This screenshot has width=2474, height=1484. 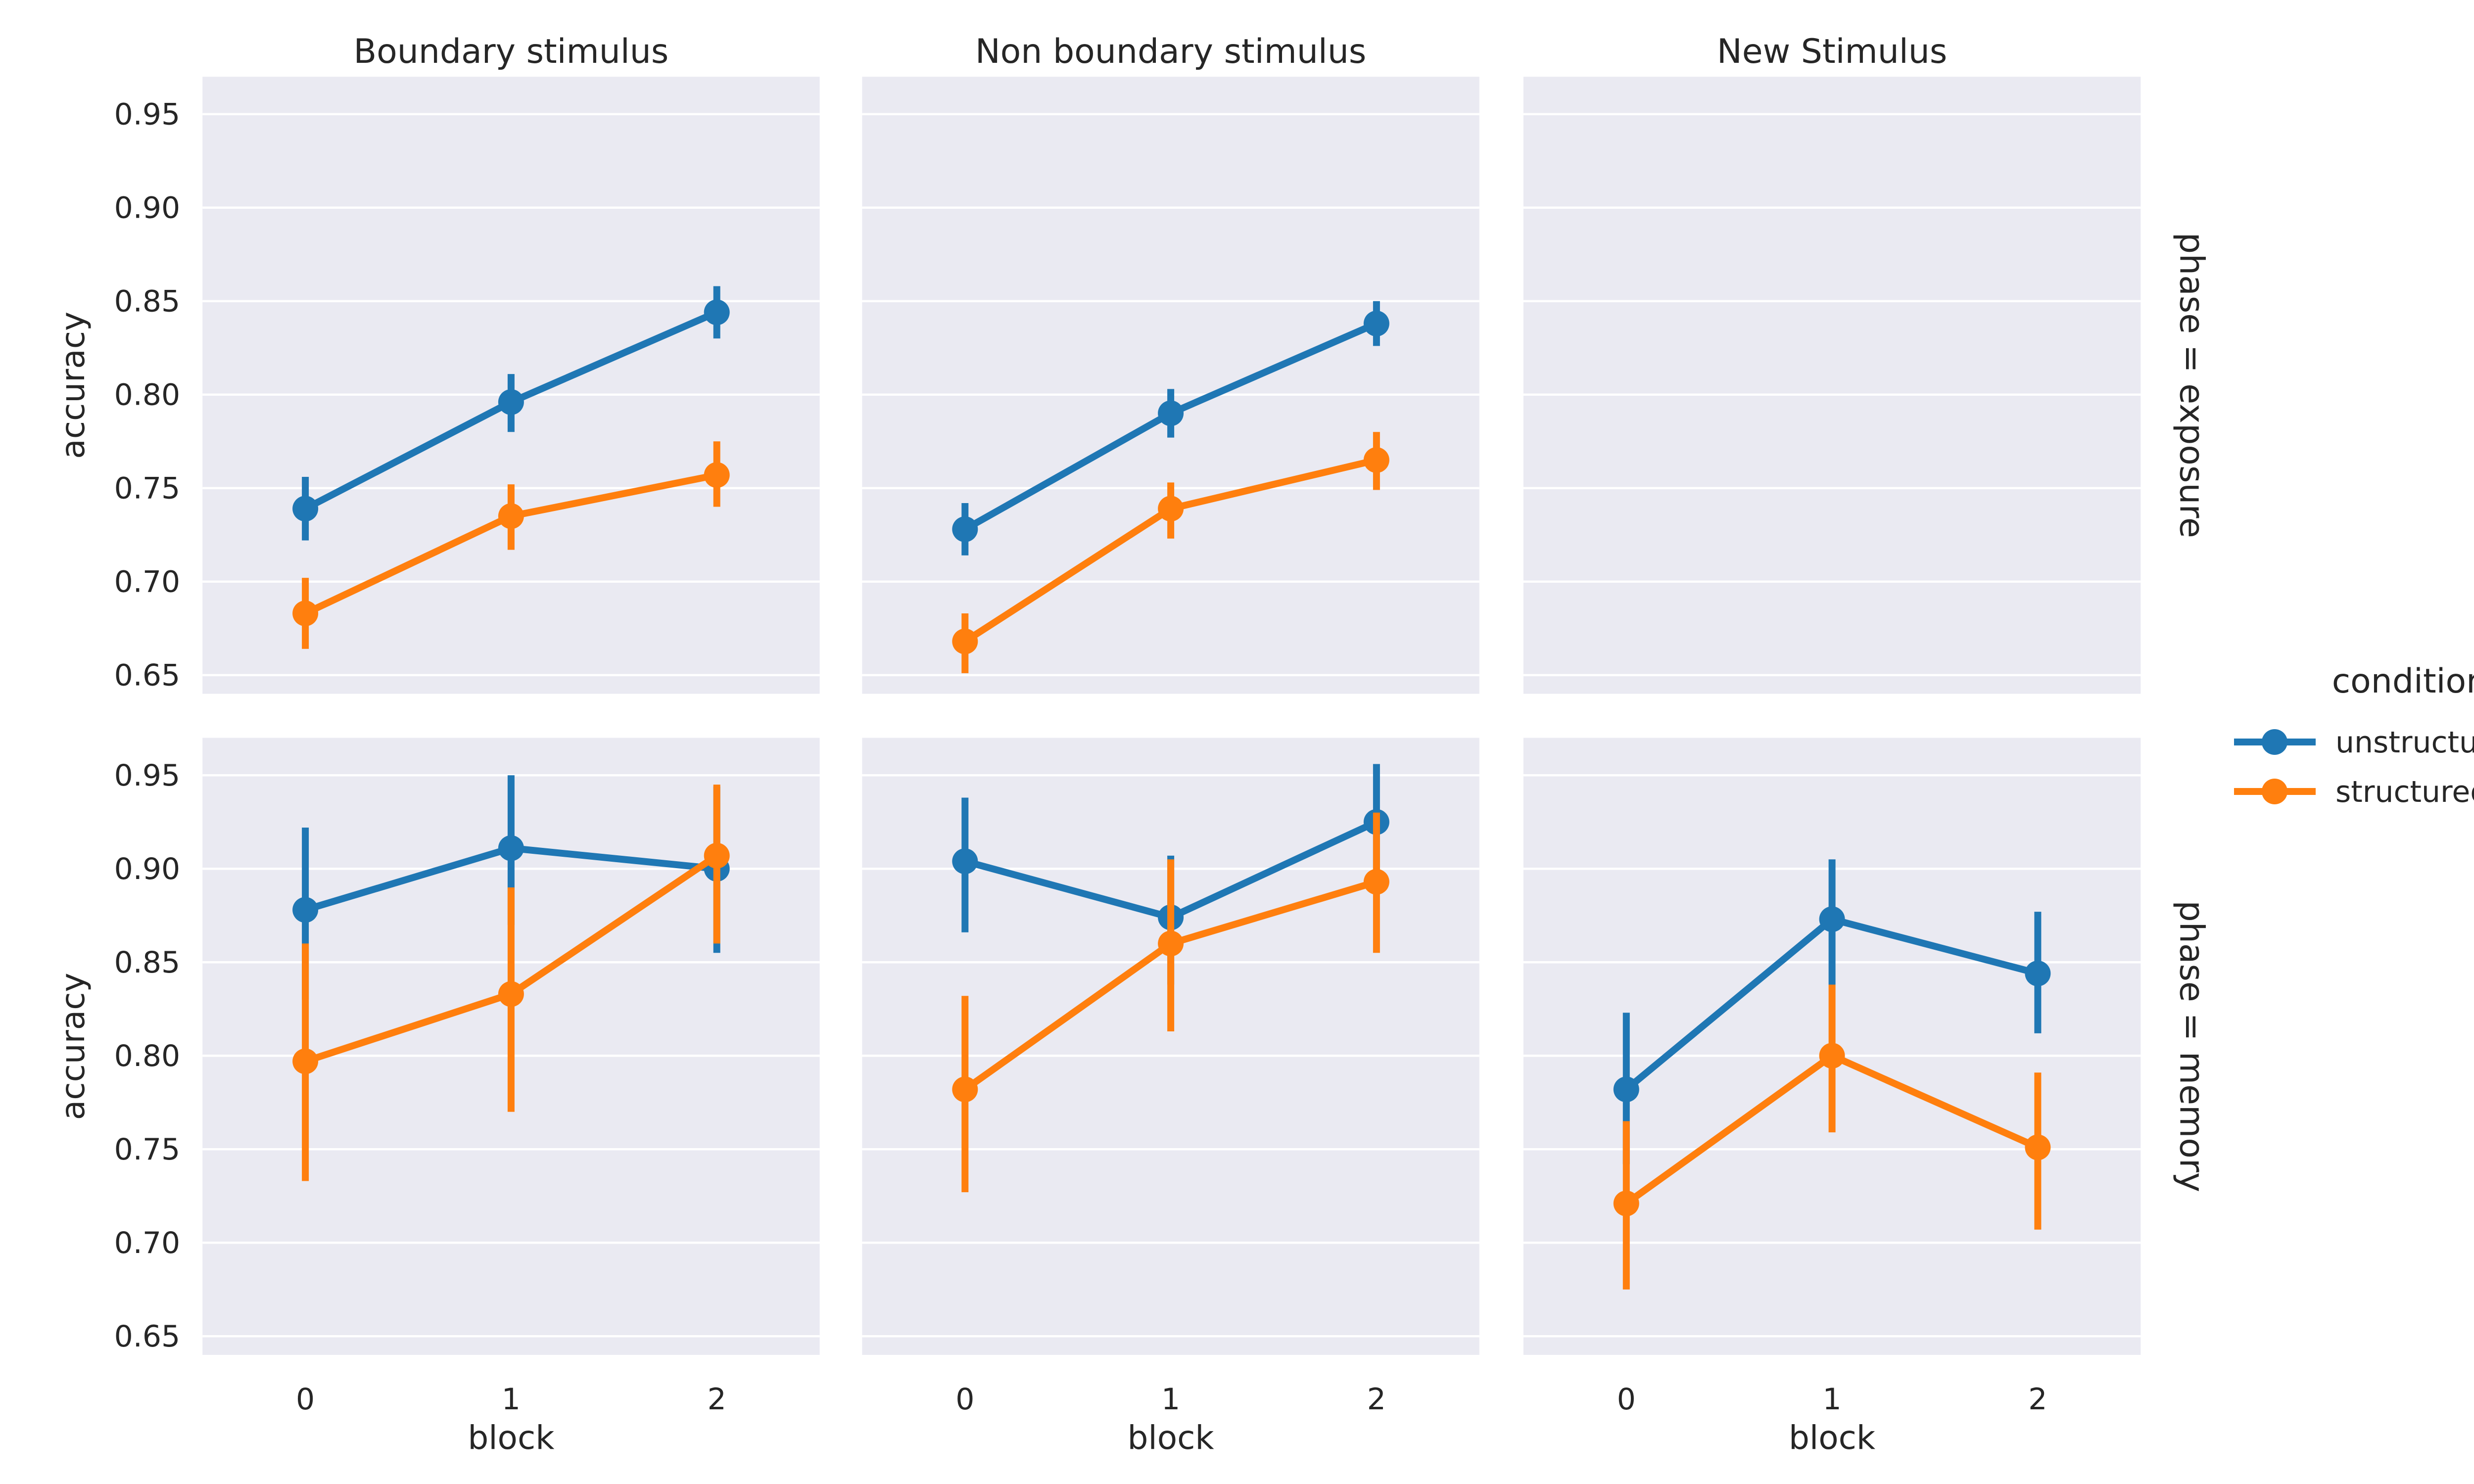 I want to click on facet-panel-r1-c1, so click(x=1171, y=1046).